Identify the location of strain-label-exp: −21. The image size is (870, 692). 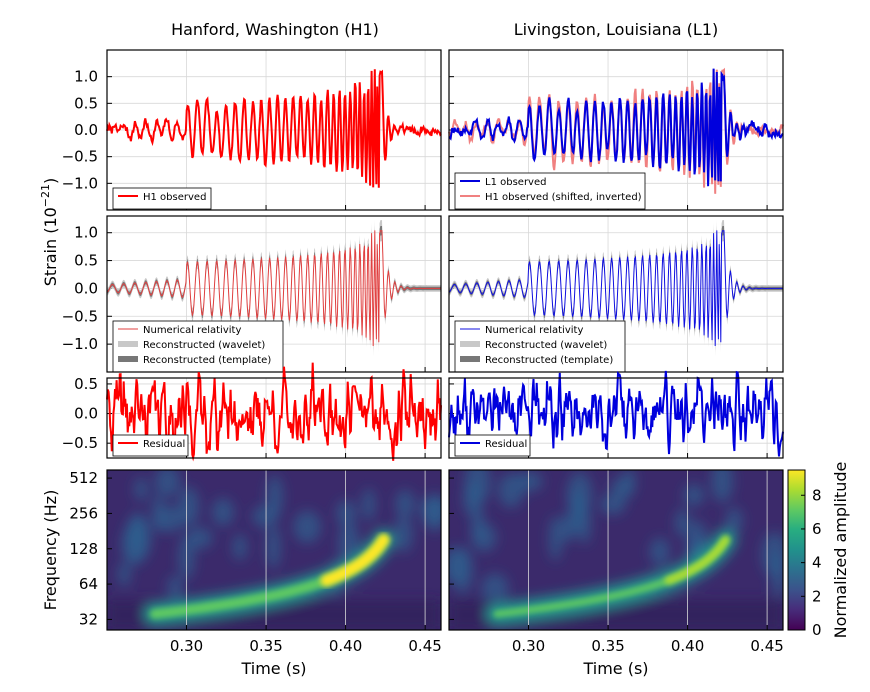
(45, 195).